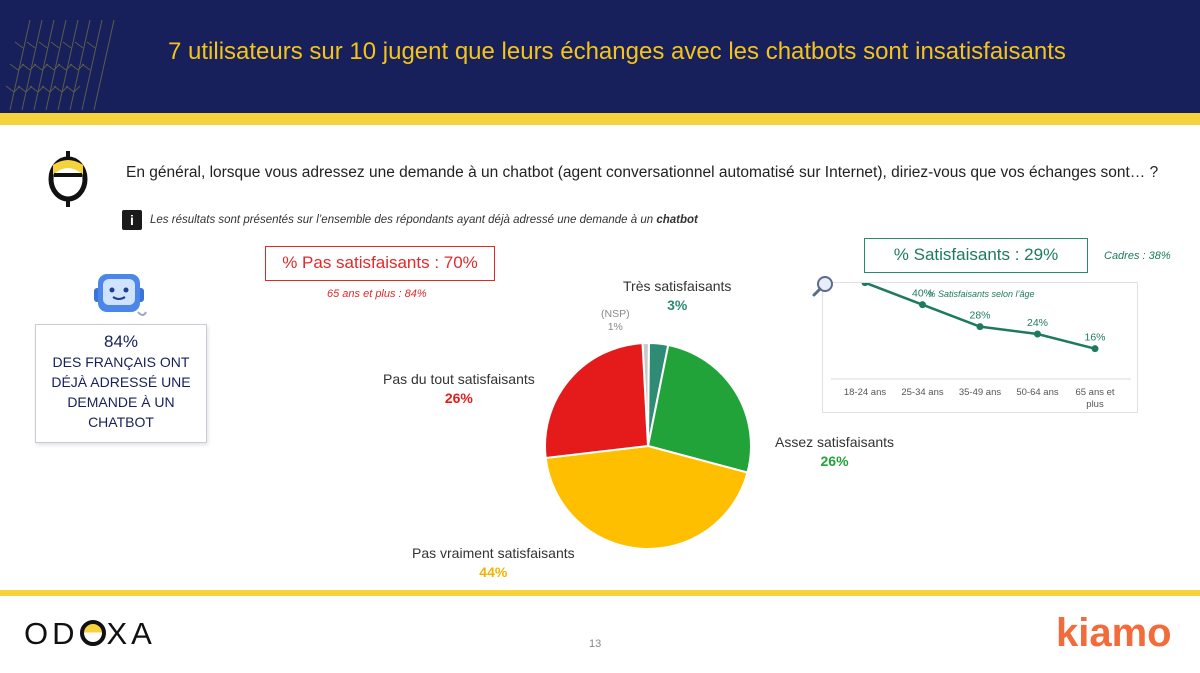 The image size is (1200, 673). Describe the element at coordinates (121, 341) in the screenshot. I see `usage-percent: 84%` at that location.